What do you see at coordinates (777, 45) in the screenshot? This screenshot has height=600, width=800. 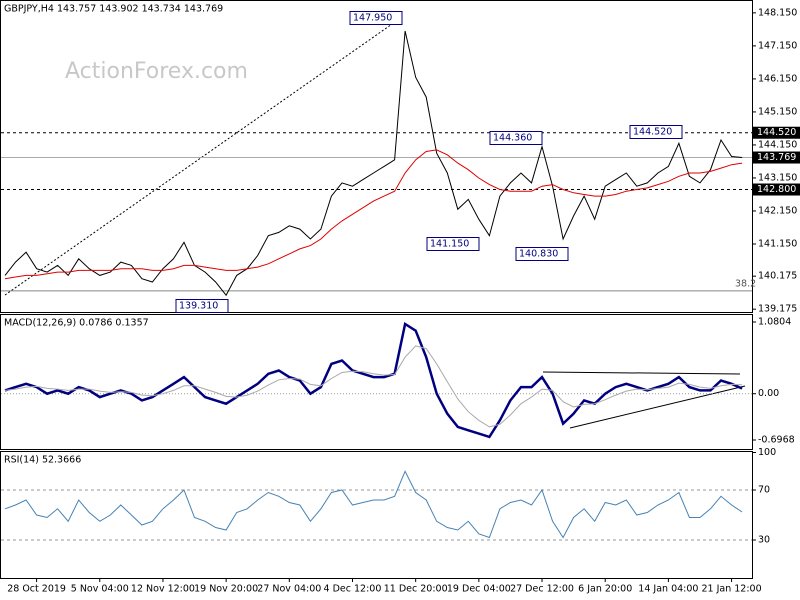 I see `y-tick-label: 147.150` at bounding box center [777, 45].